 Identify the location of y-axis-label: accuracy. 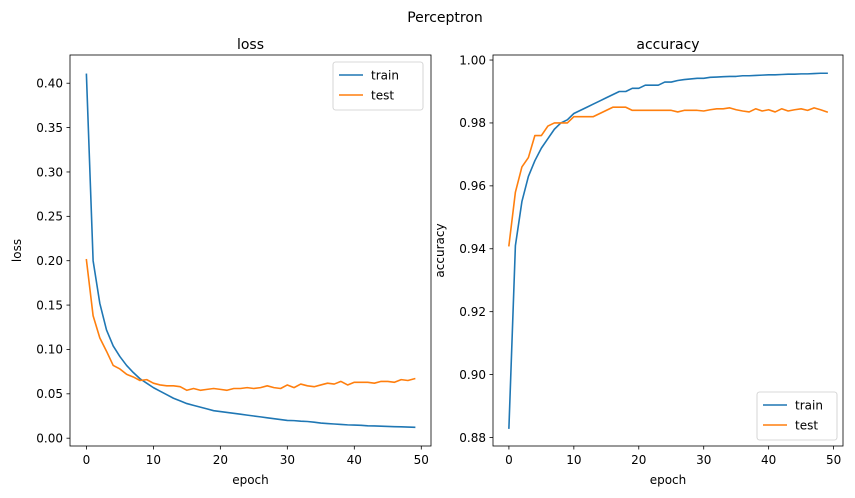
(440, 250).